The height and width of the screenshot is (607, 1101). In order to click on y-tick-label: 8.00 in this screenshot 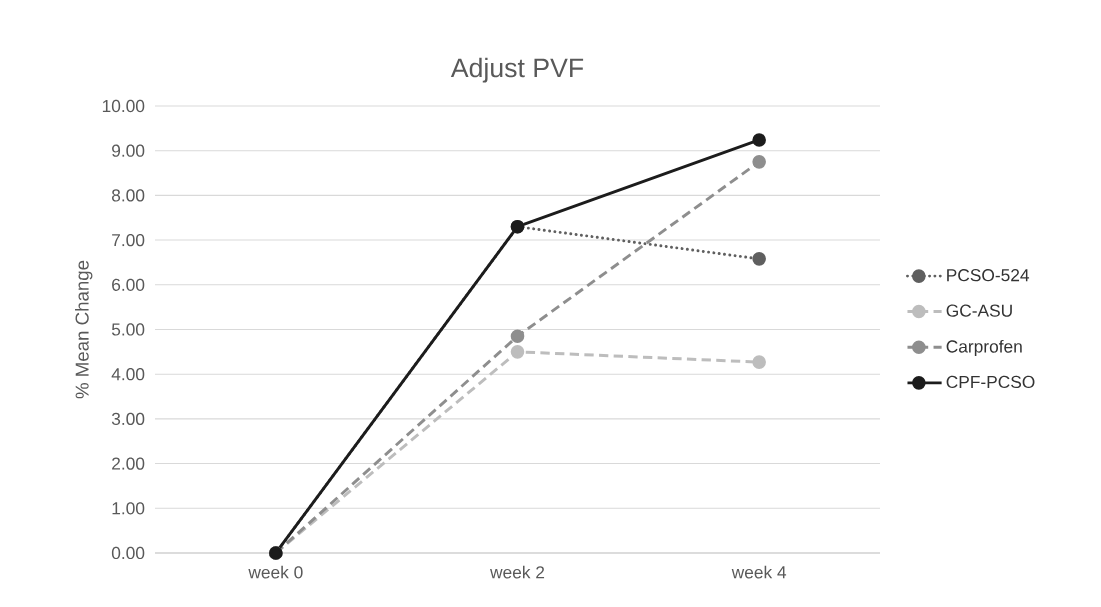, I will do `click(128, 195)`.